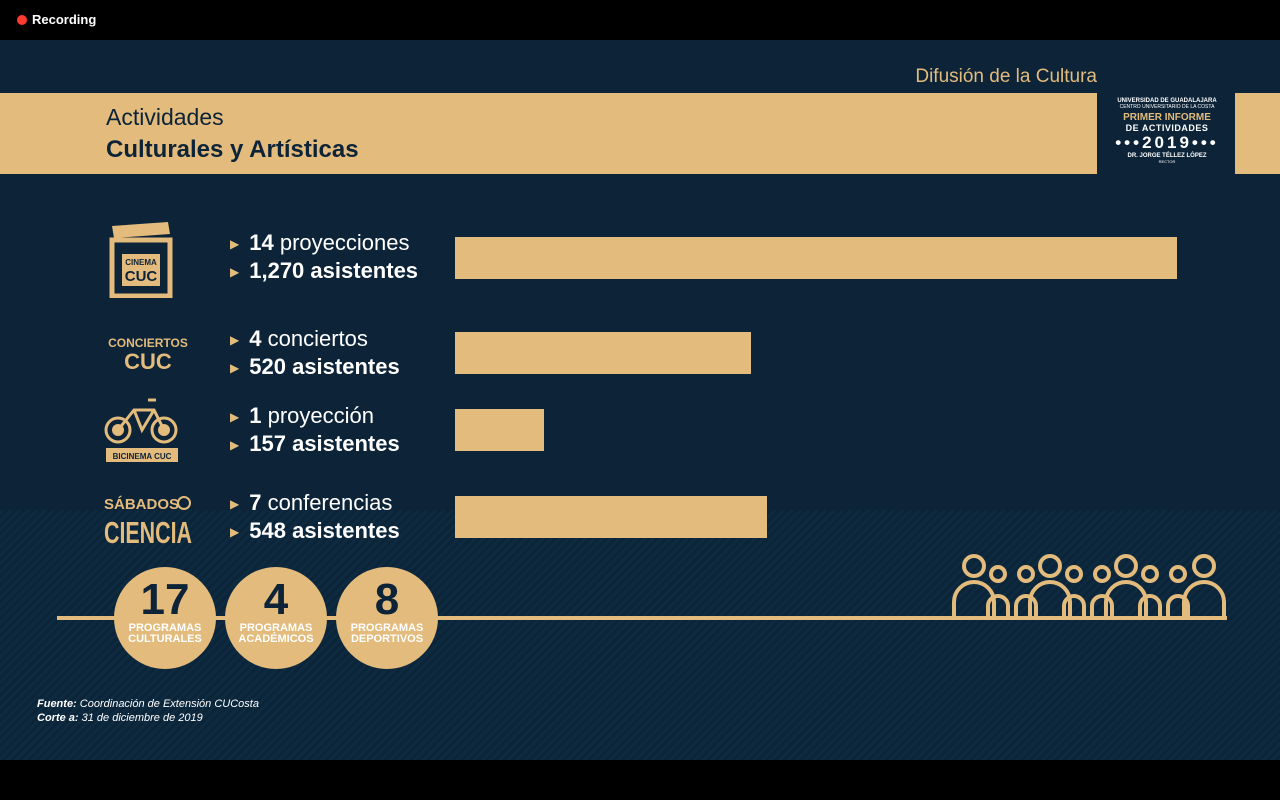 The width and height of the screenshot is (1280, 800). I want to click on conciertos-icon-text-top: CONCIERTOS, so click(148, 343).